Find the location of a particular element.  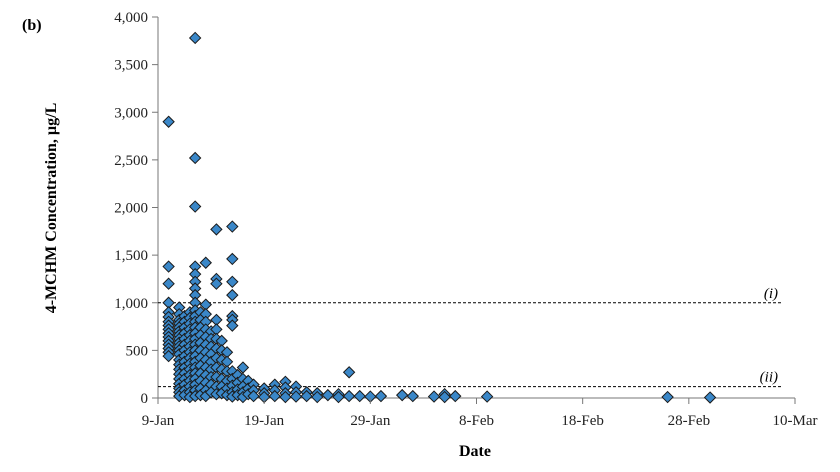

y-tick-label: 1,500 is located at coordinates (131, 256).